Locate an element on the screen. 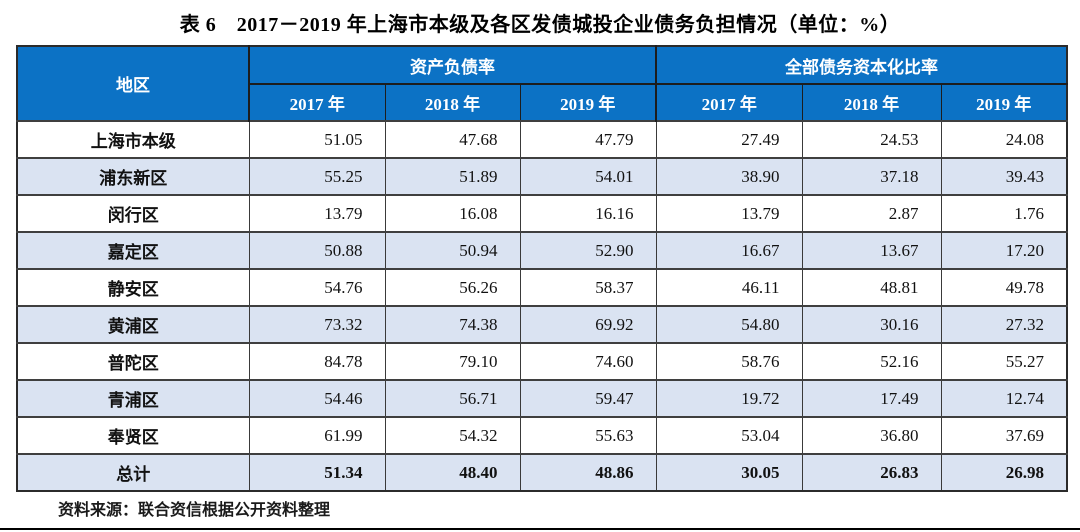 The width and height of the screenshot is (1080, 532). value-cell: 46.11 is located at coordinates (729, 287).